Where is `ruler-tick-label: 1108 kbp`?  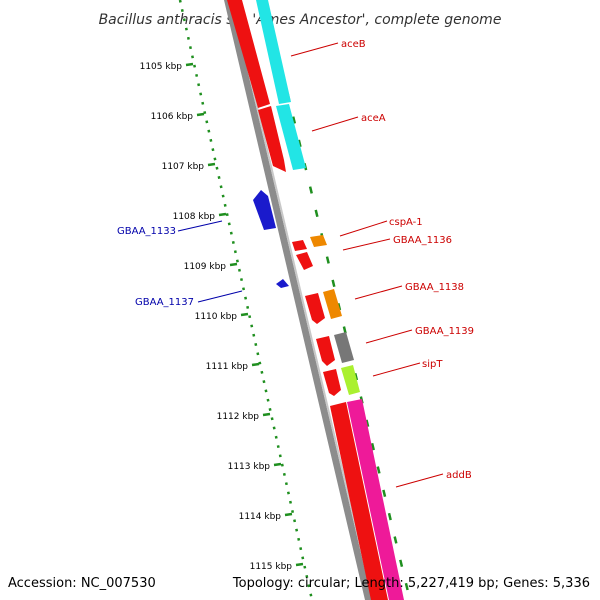 ruler-tick-label: 1108 kbp is located at coordinates (194, 217).